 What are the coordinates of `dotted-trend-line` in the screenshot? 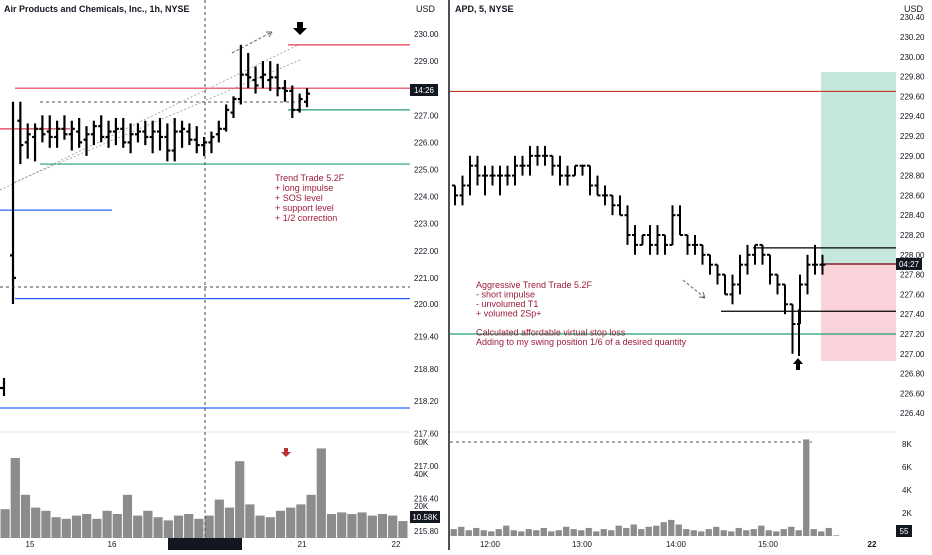 It's located at (150, 117).